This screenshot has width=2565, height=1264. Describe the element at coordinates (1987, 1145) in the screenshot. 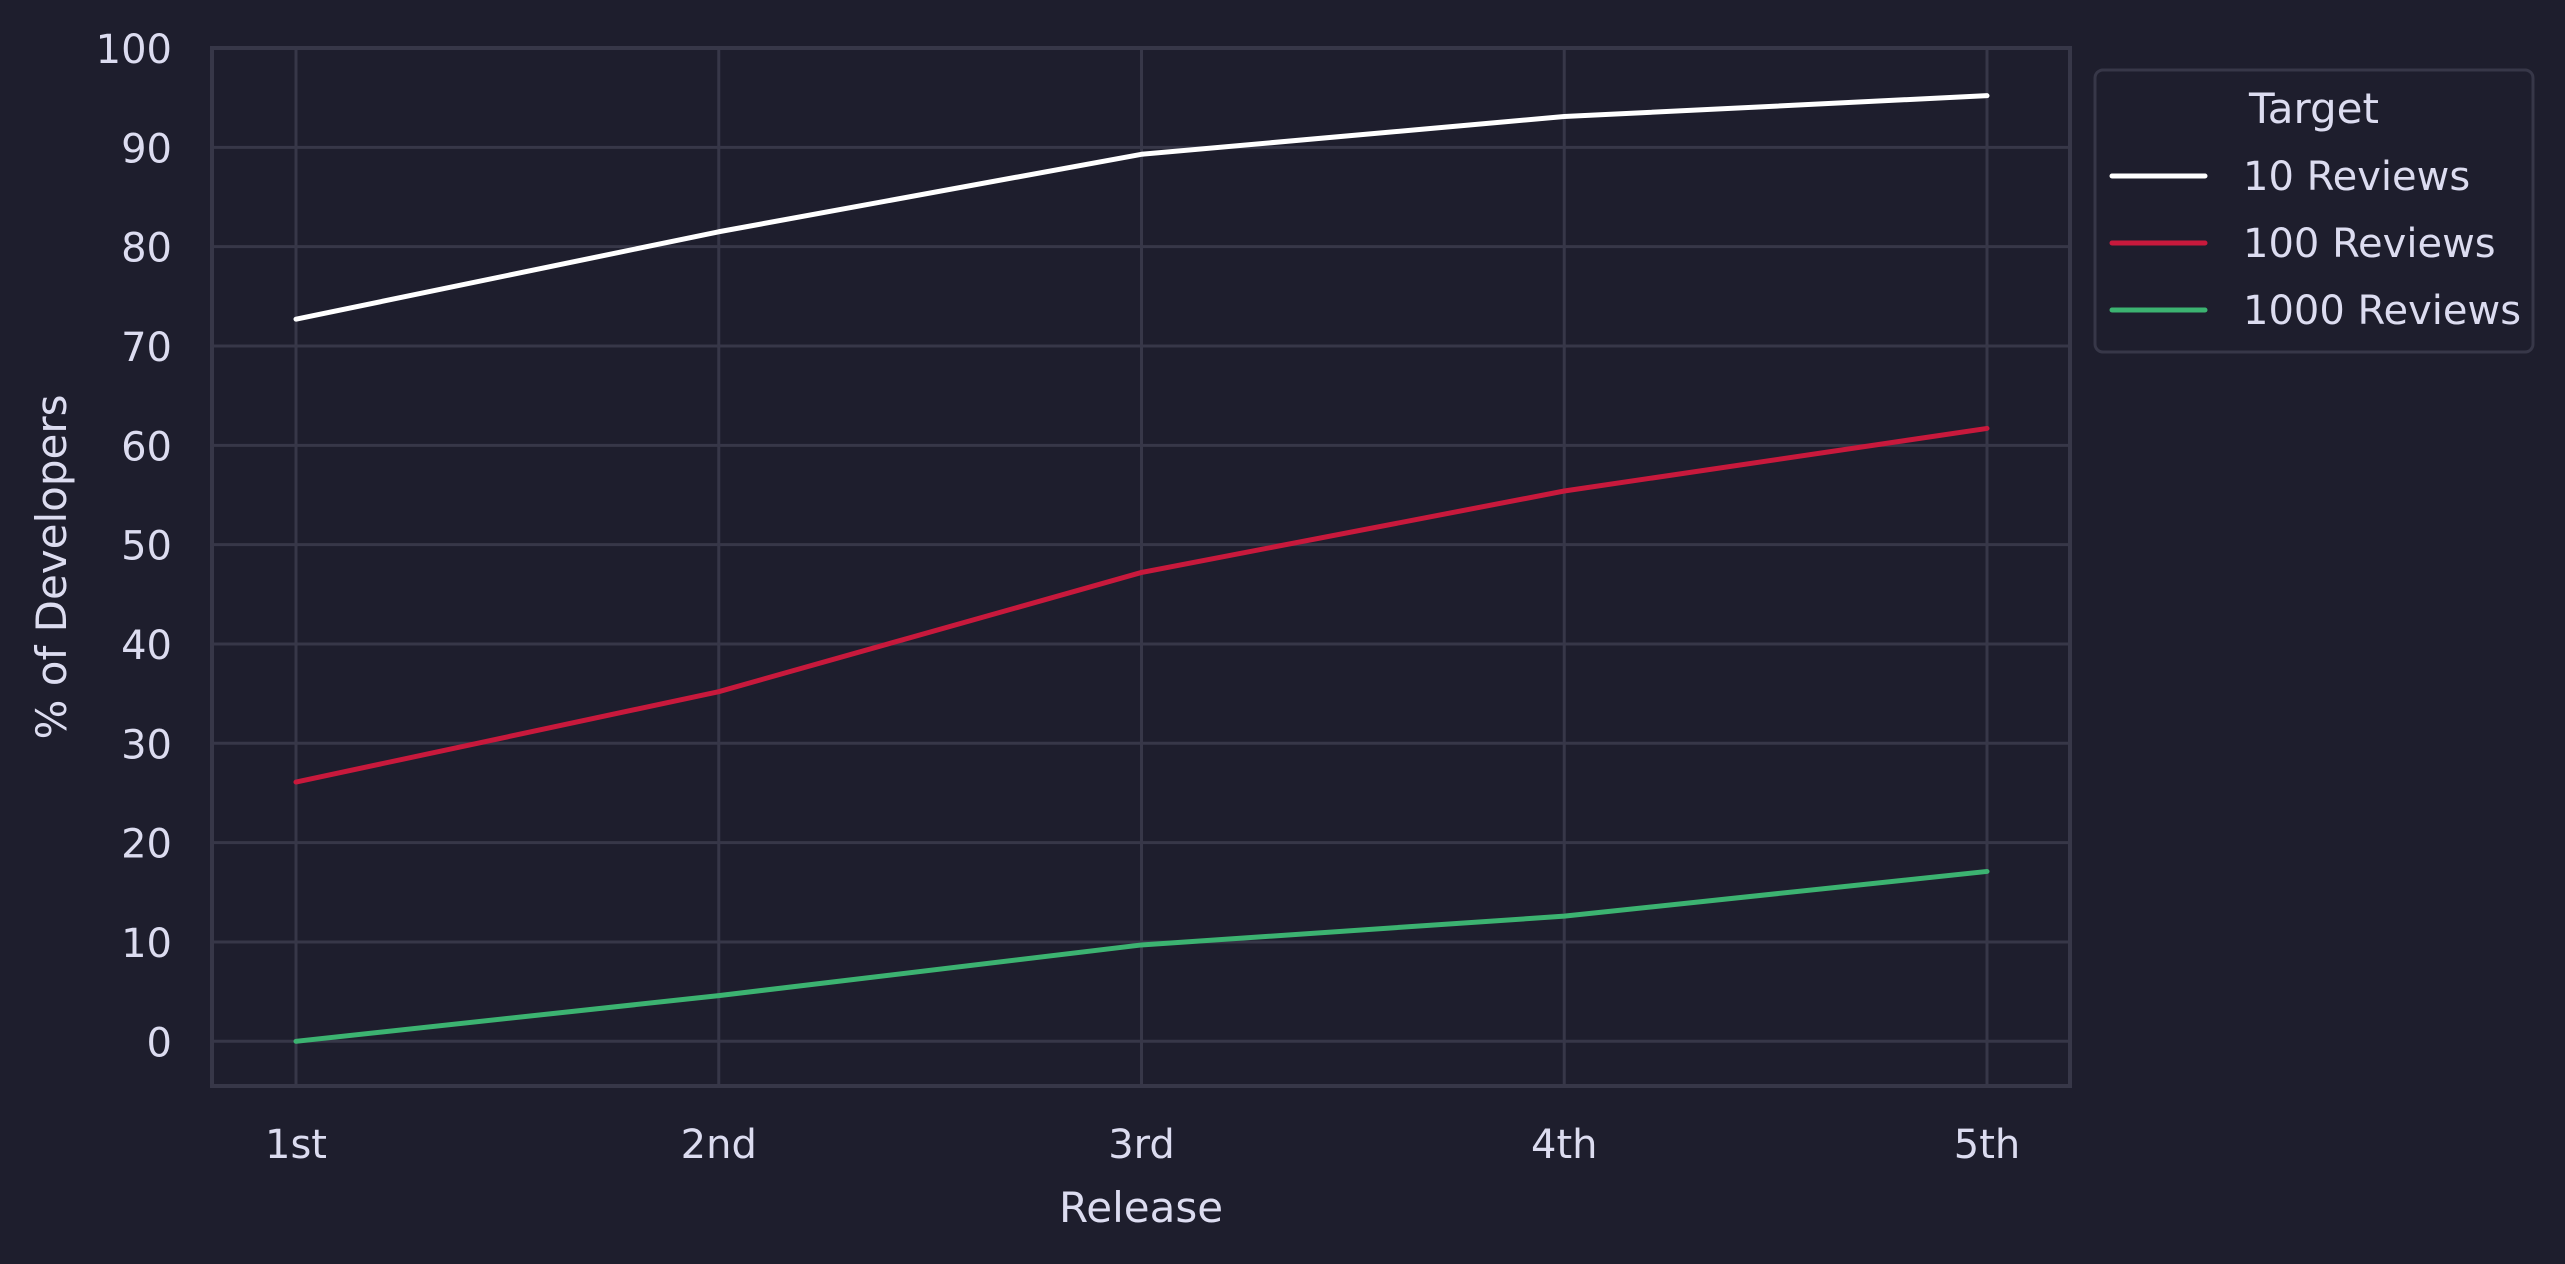

I see `x-tick-label: 5th` at that location.